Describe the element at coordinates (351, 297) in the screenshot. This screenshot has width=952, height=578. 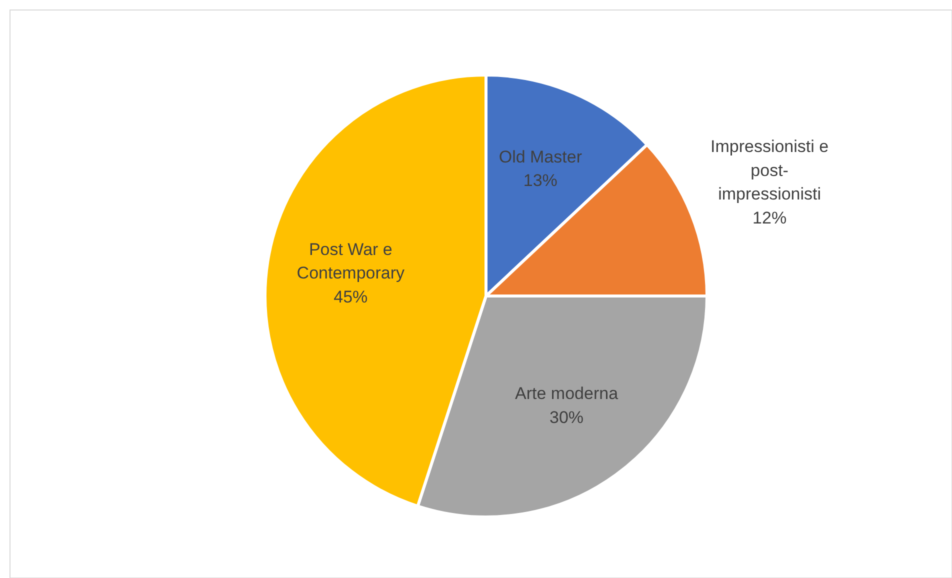
I see `data-label: 45%` at that location.